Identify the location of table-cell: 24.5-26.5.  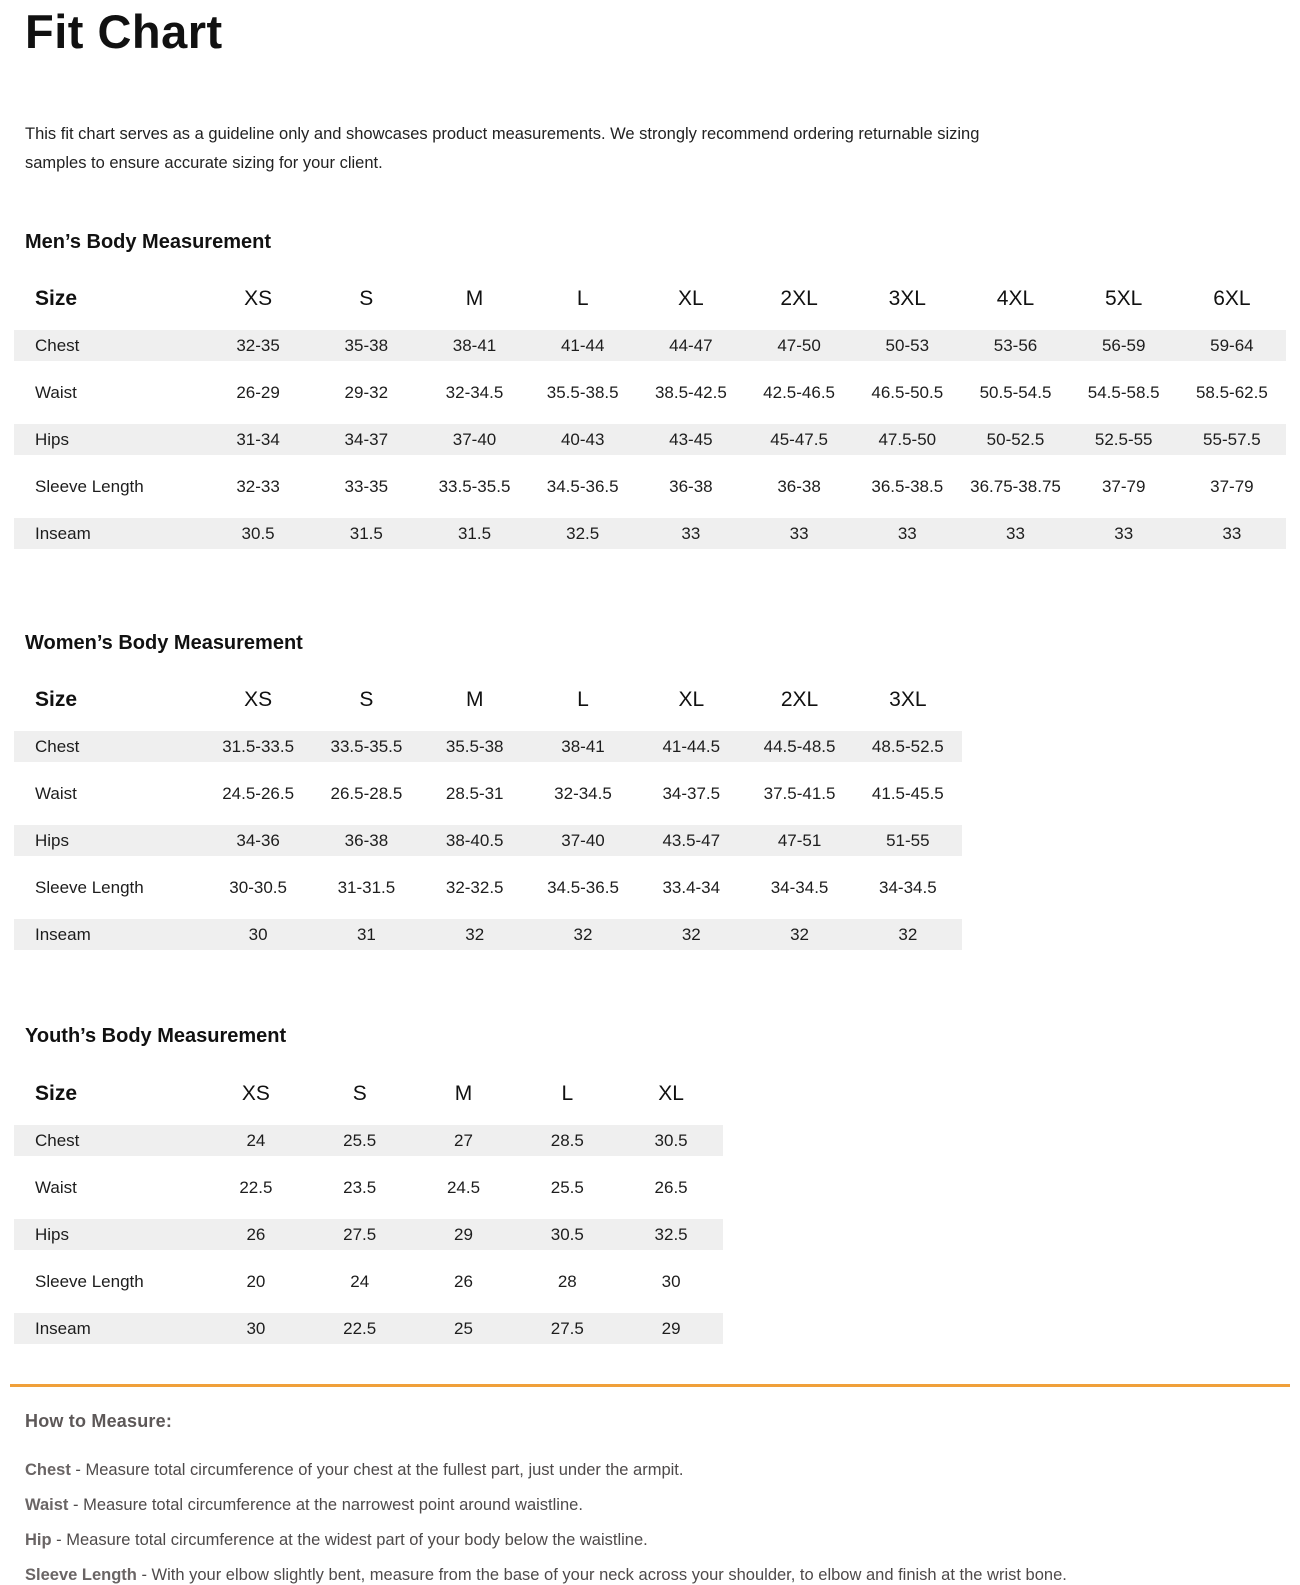
(258, 793).